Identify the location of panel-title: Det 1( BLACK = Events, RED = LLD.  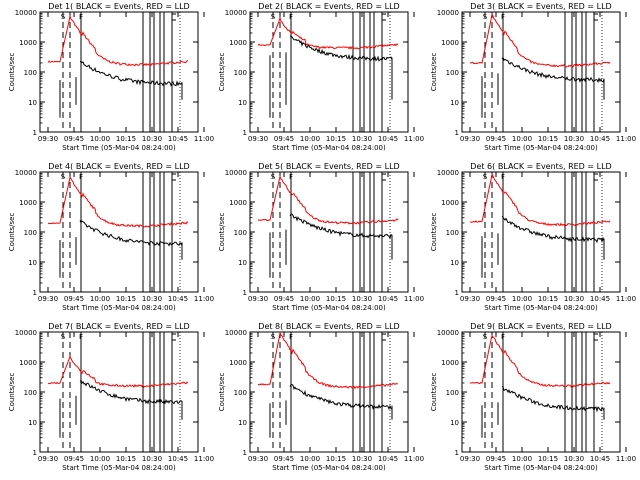
(118, 6).